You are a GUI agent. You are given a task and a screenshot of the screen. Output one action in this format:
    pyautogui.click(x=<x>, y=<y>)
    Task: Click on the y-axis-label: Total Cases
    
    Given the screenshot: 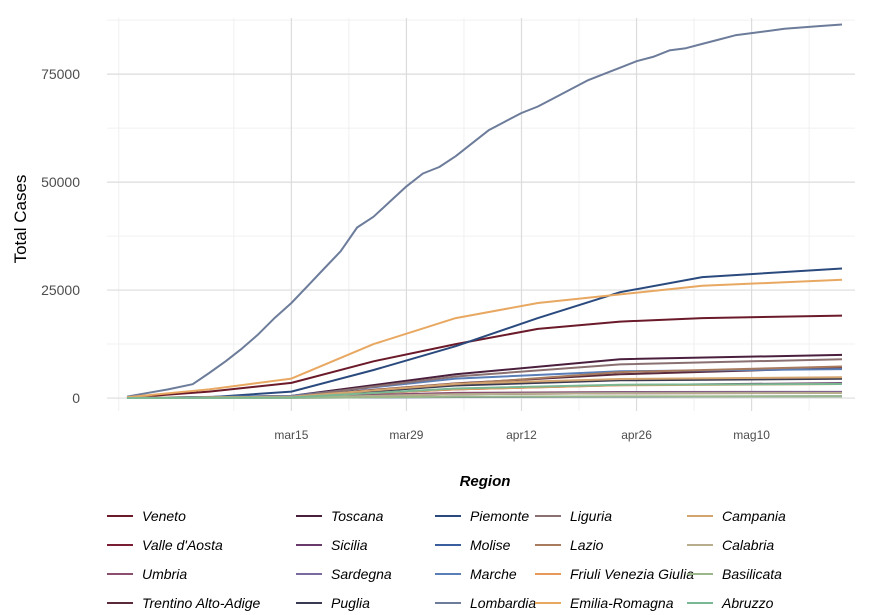 What is the action you would take?
    pyautogui.click(x=20, y=219)
    